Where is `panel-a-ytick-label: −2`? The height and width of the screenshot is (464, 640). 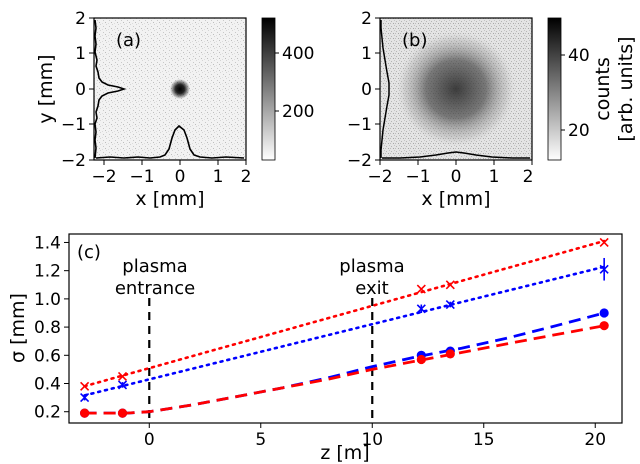
panel-a-ytick-label: −2 is located at coordinates (73, 161).